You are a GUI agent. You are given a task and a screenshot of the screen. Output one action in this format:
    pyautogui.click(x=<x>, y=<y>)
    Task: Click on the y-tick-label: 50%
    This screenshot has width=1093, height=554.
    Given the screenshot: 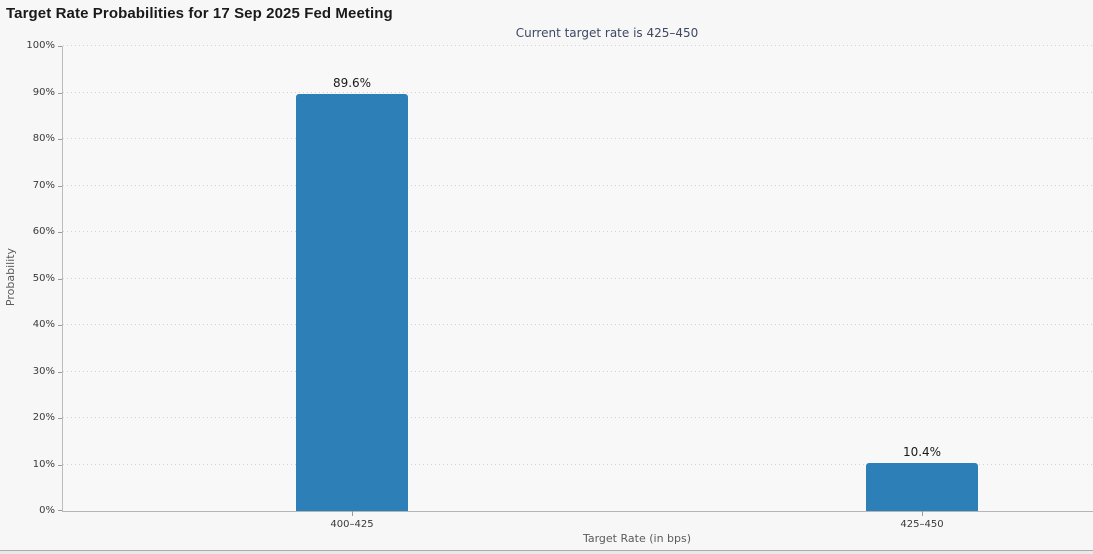 What is the action you would take?
    pyautogui.click(x=43, y=278)
    